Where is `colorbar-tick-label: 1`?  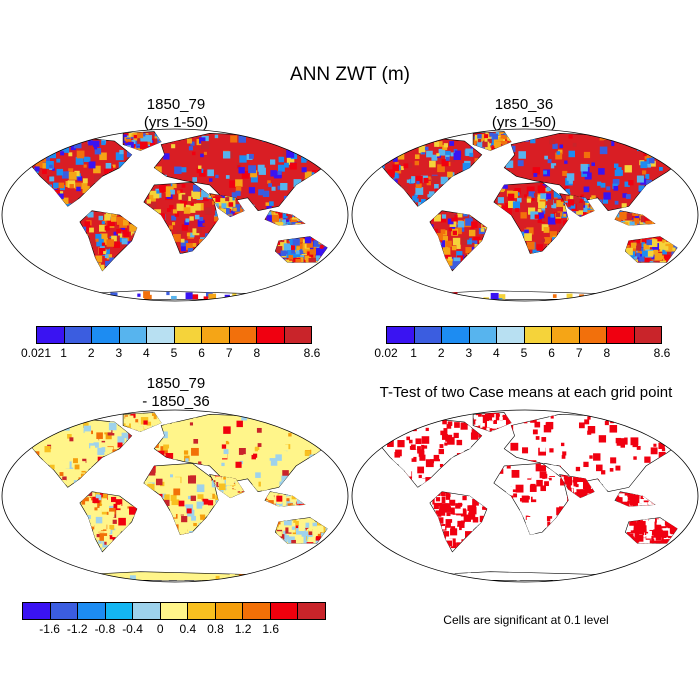 colorbar-tick-label: 1 is located at coordinates (63, 353).